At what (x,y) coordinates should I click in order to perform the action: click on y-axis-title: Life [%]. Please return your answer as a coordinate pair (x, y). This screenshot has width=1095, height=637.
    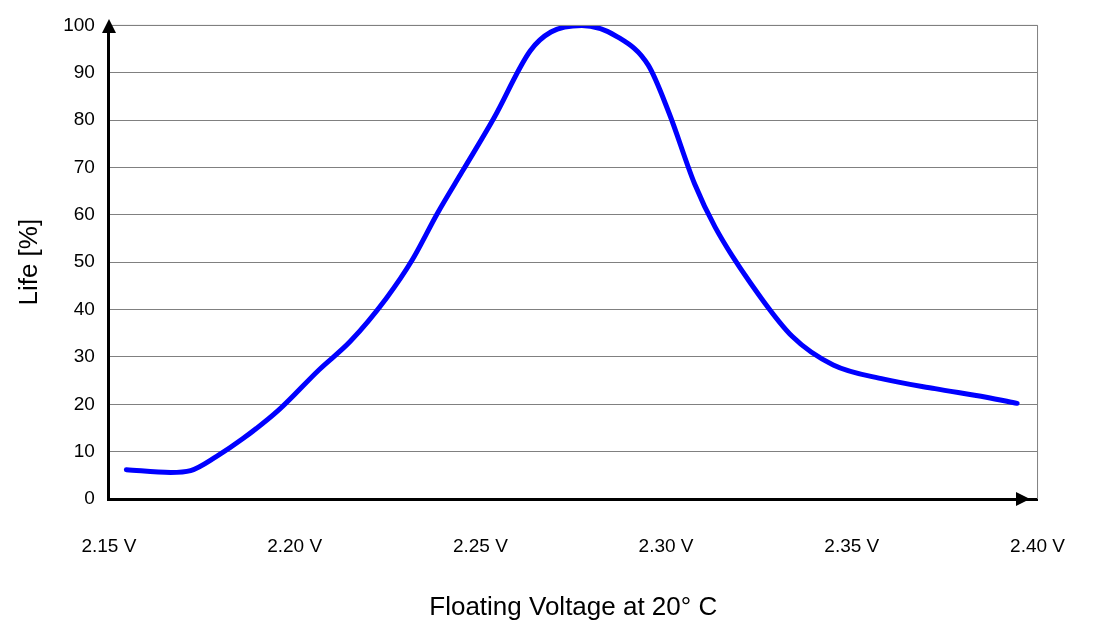
    Looking at the image, I should click on (27, 262).